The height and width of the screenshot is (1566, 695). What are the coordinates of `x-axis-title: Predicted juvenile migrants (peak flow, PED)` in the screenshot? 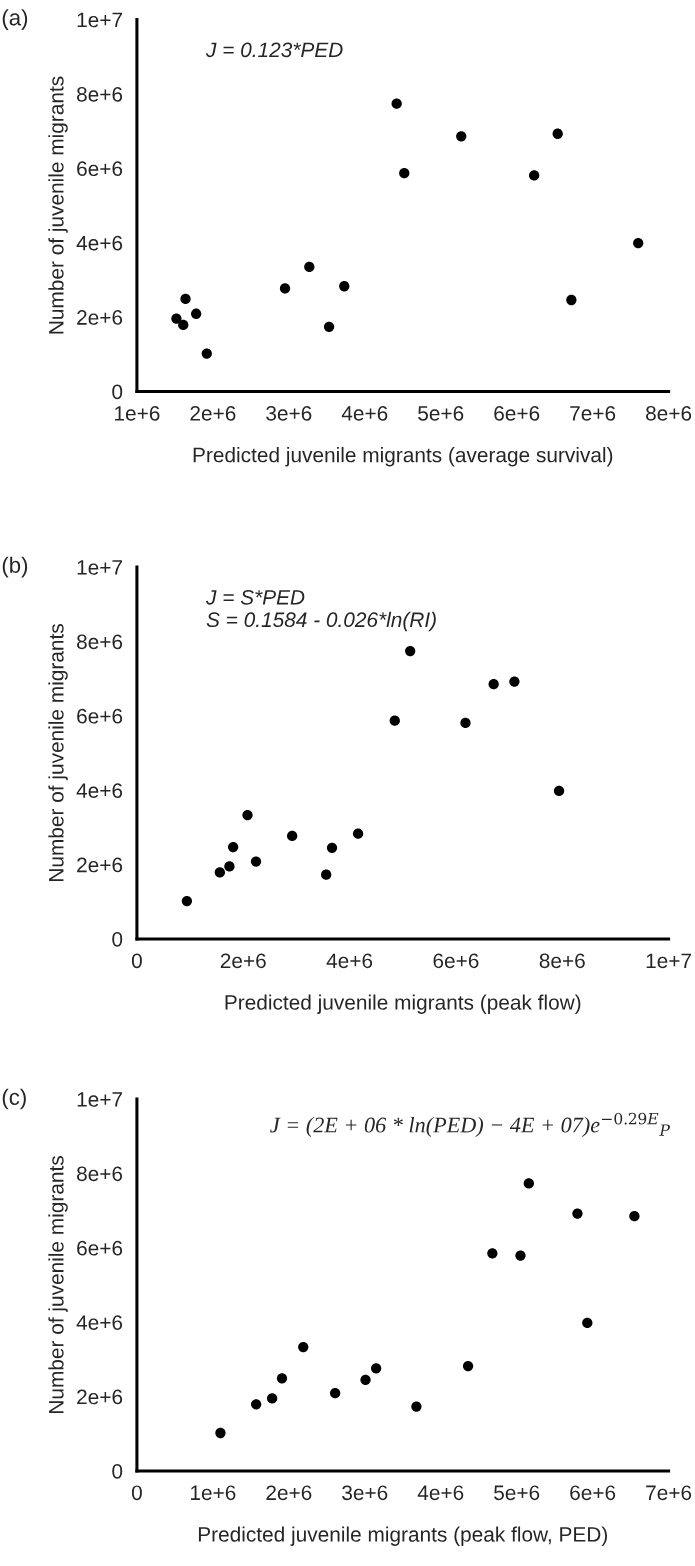 It's located at (402, 1536).